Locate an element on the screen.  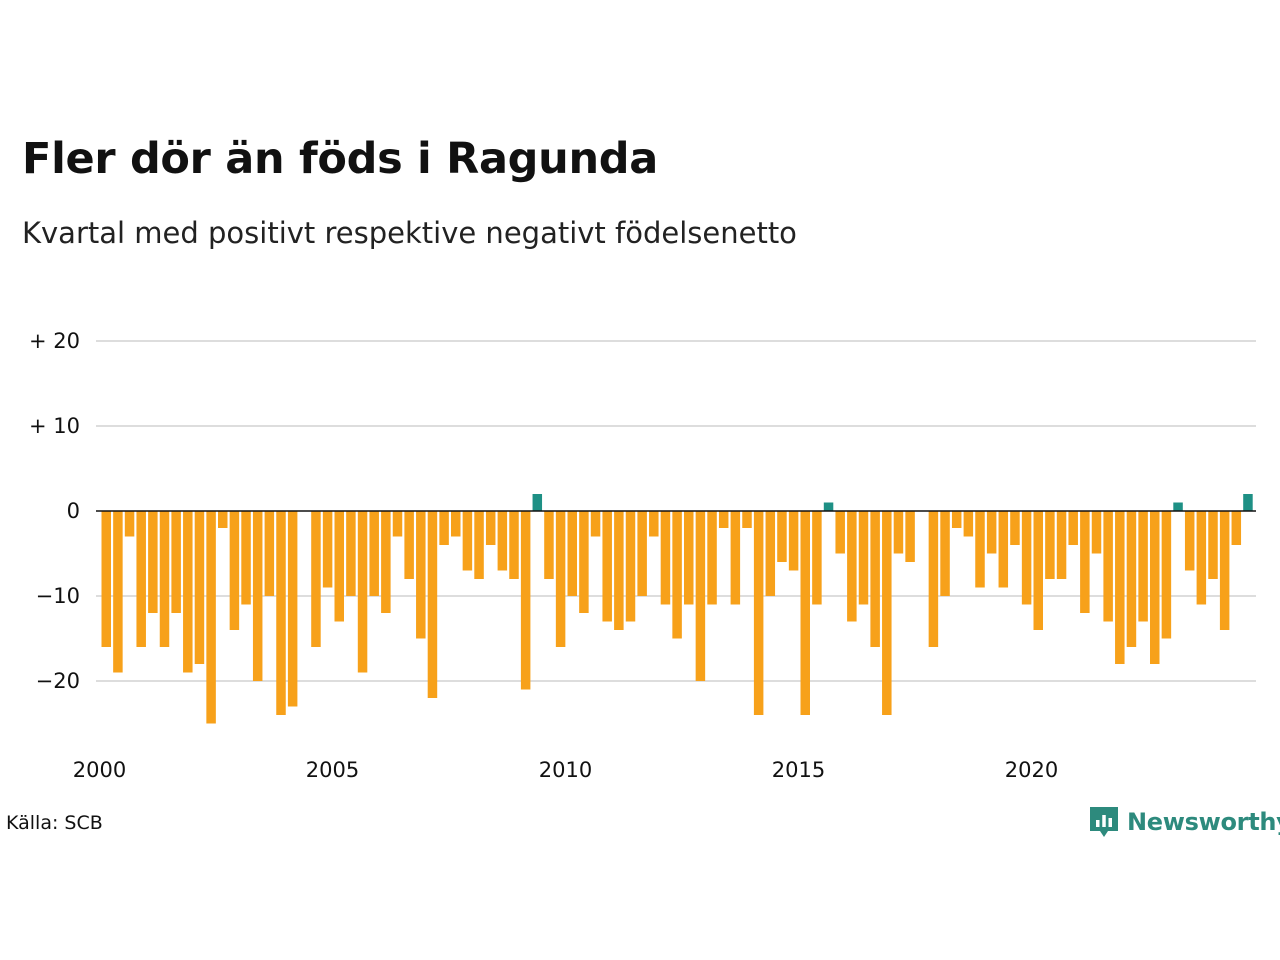
y-tick-label: 0 is located at coordinates (73, 511).